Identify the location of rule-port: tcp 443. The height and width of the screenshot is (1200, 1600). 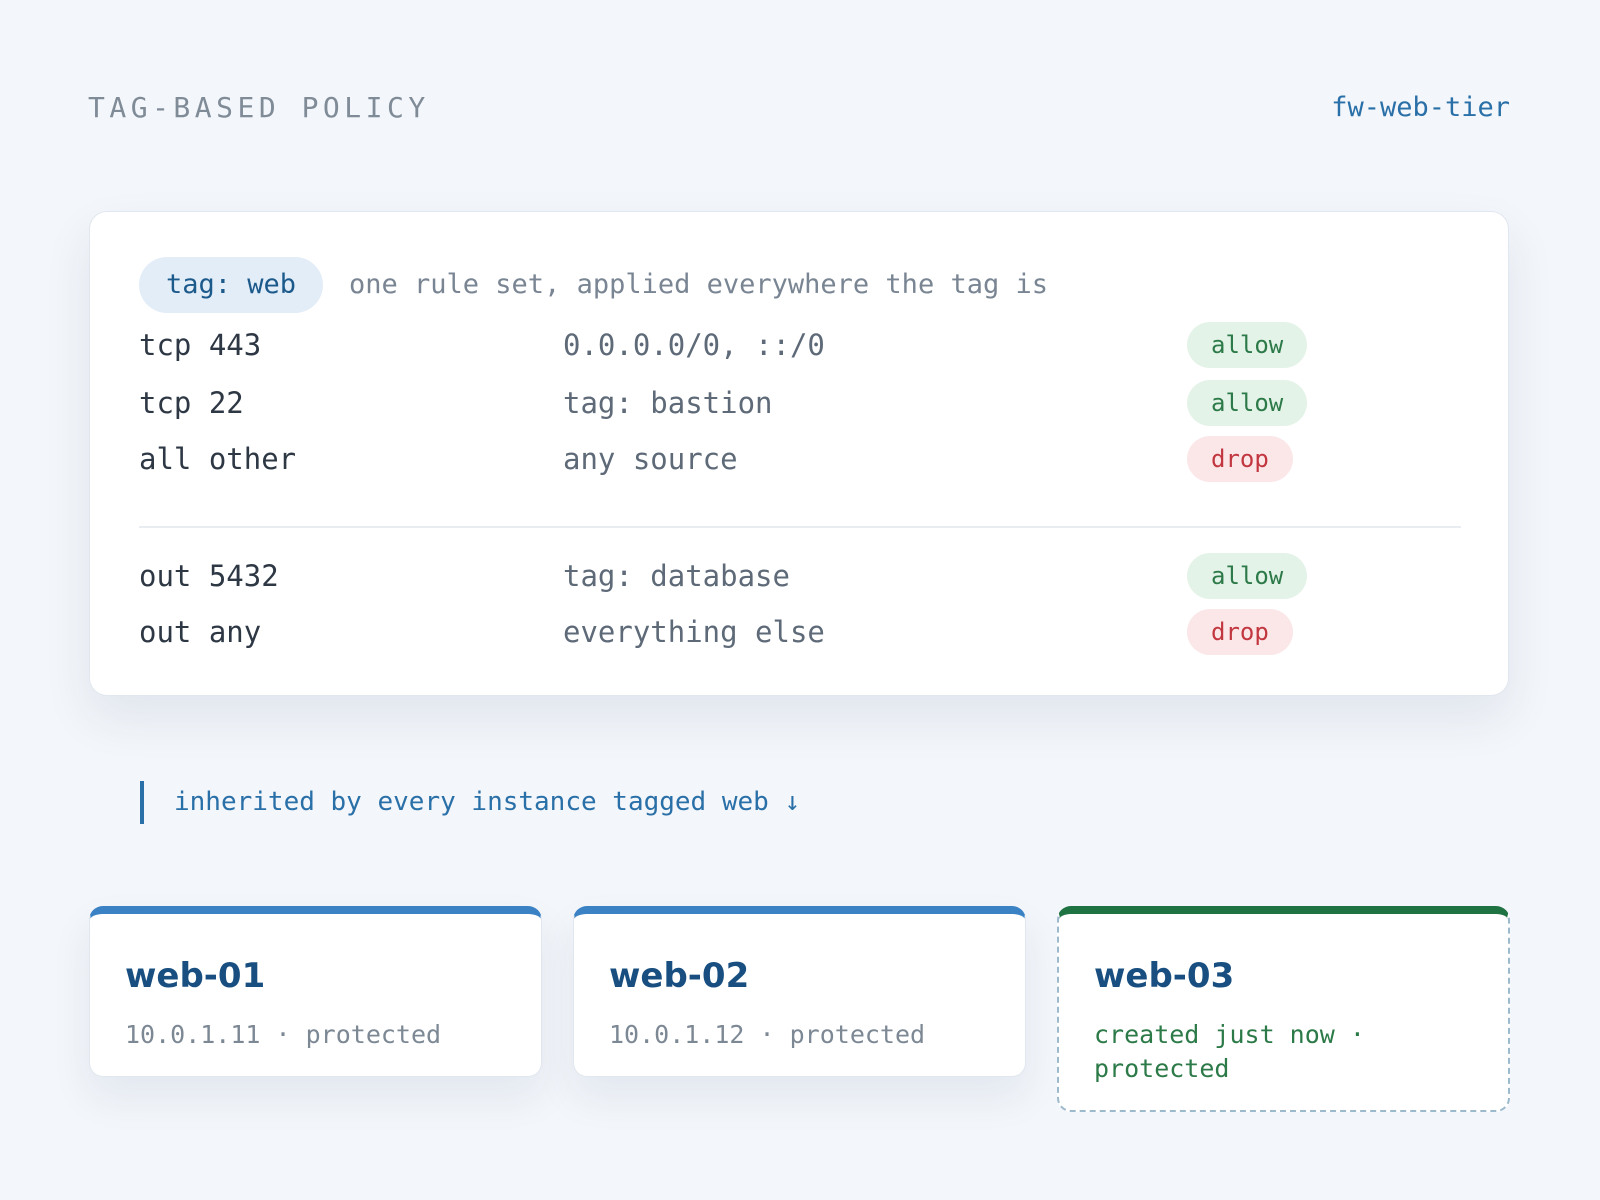
(200, 345).